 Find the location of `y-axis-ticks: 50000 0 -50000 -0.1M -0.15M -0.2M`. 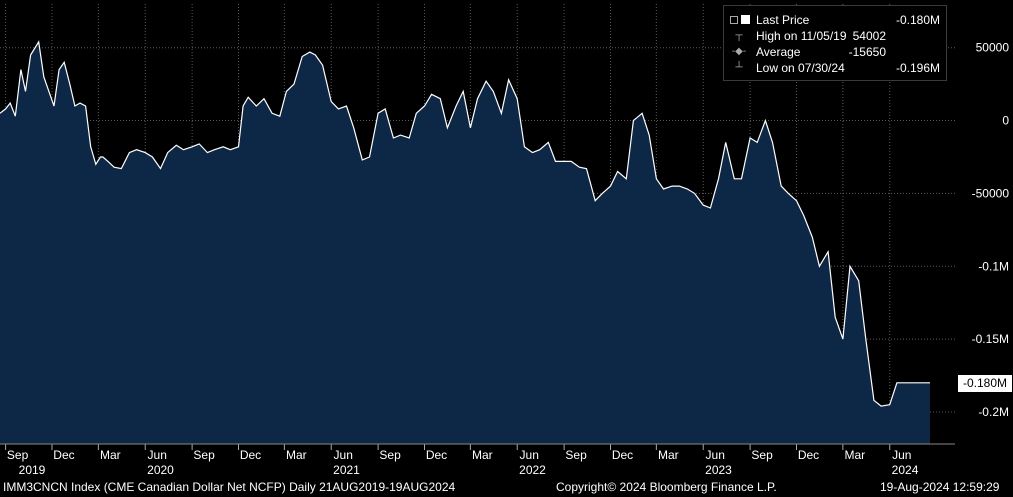

y-axis-ticks: 50000 0 -50000 -0.1M -0.15M -0.2M is located at coordinates (991, 230).